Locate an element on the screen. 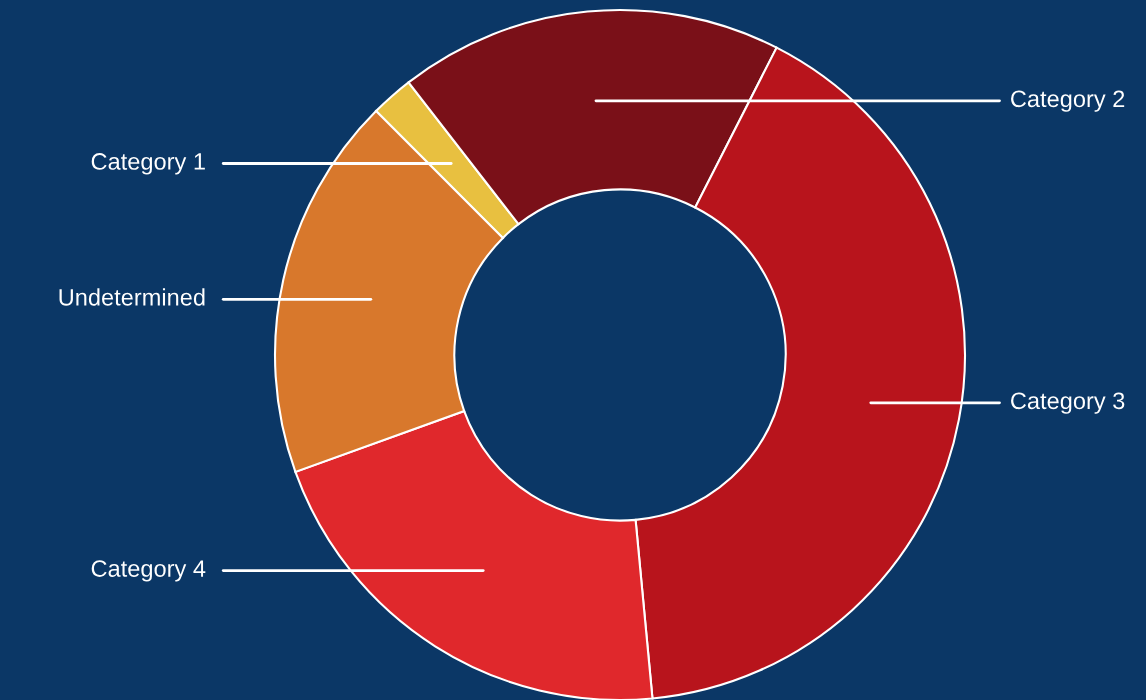 The width and height of the screenshot is (1146, 700). slice-label: Category 4 is located at coordinates (148, 571).